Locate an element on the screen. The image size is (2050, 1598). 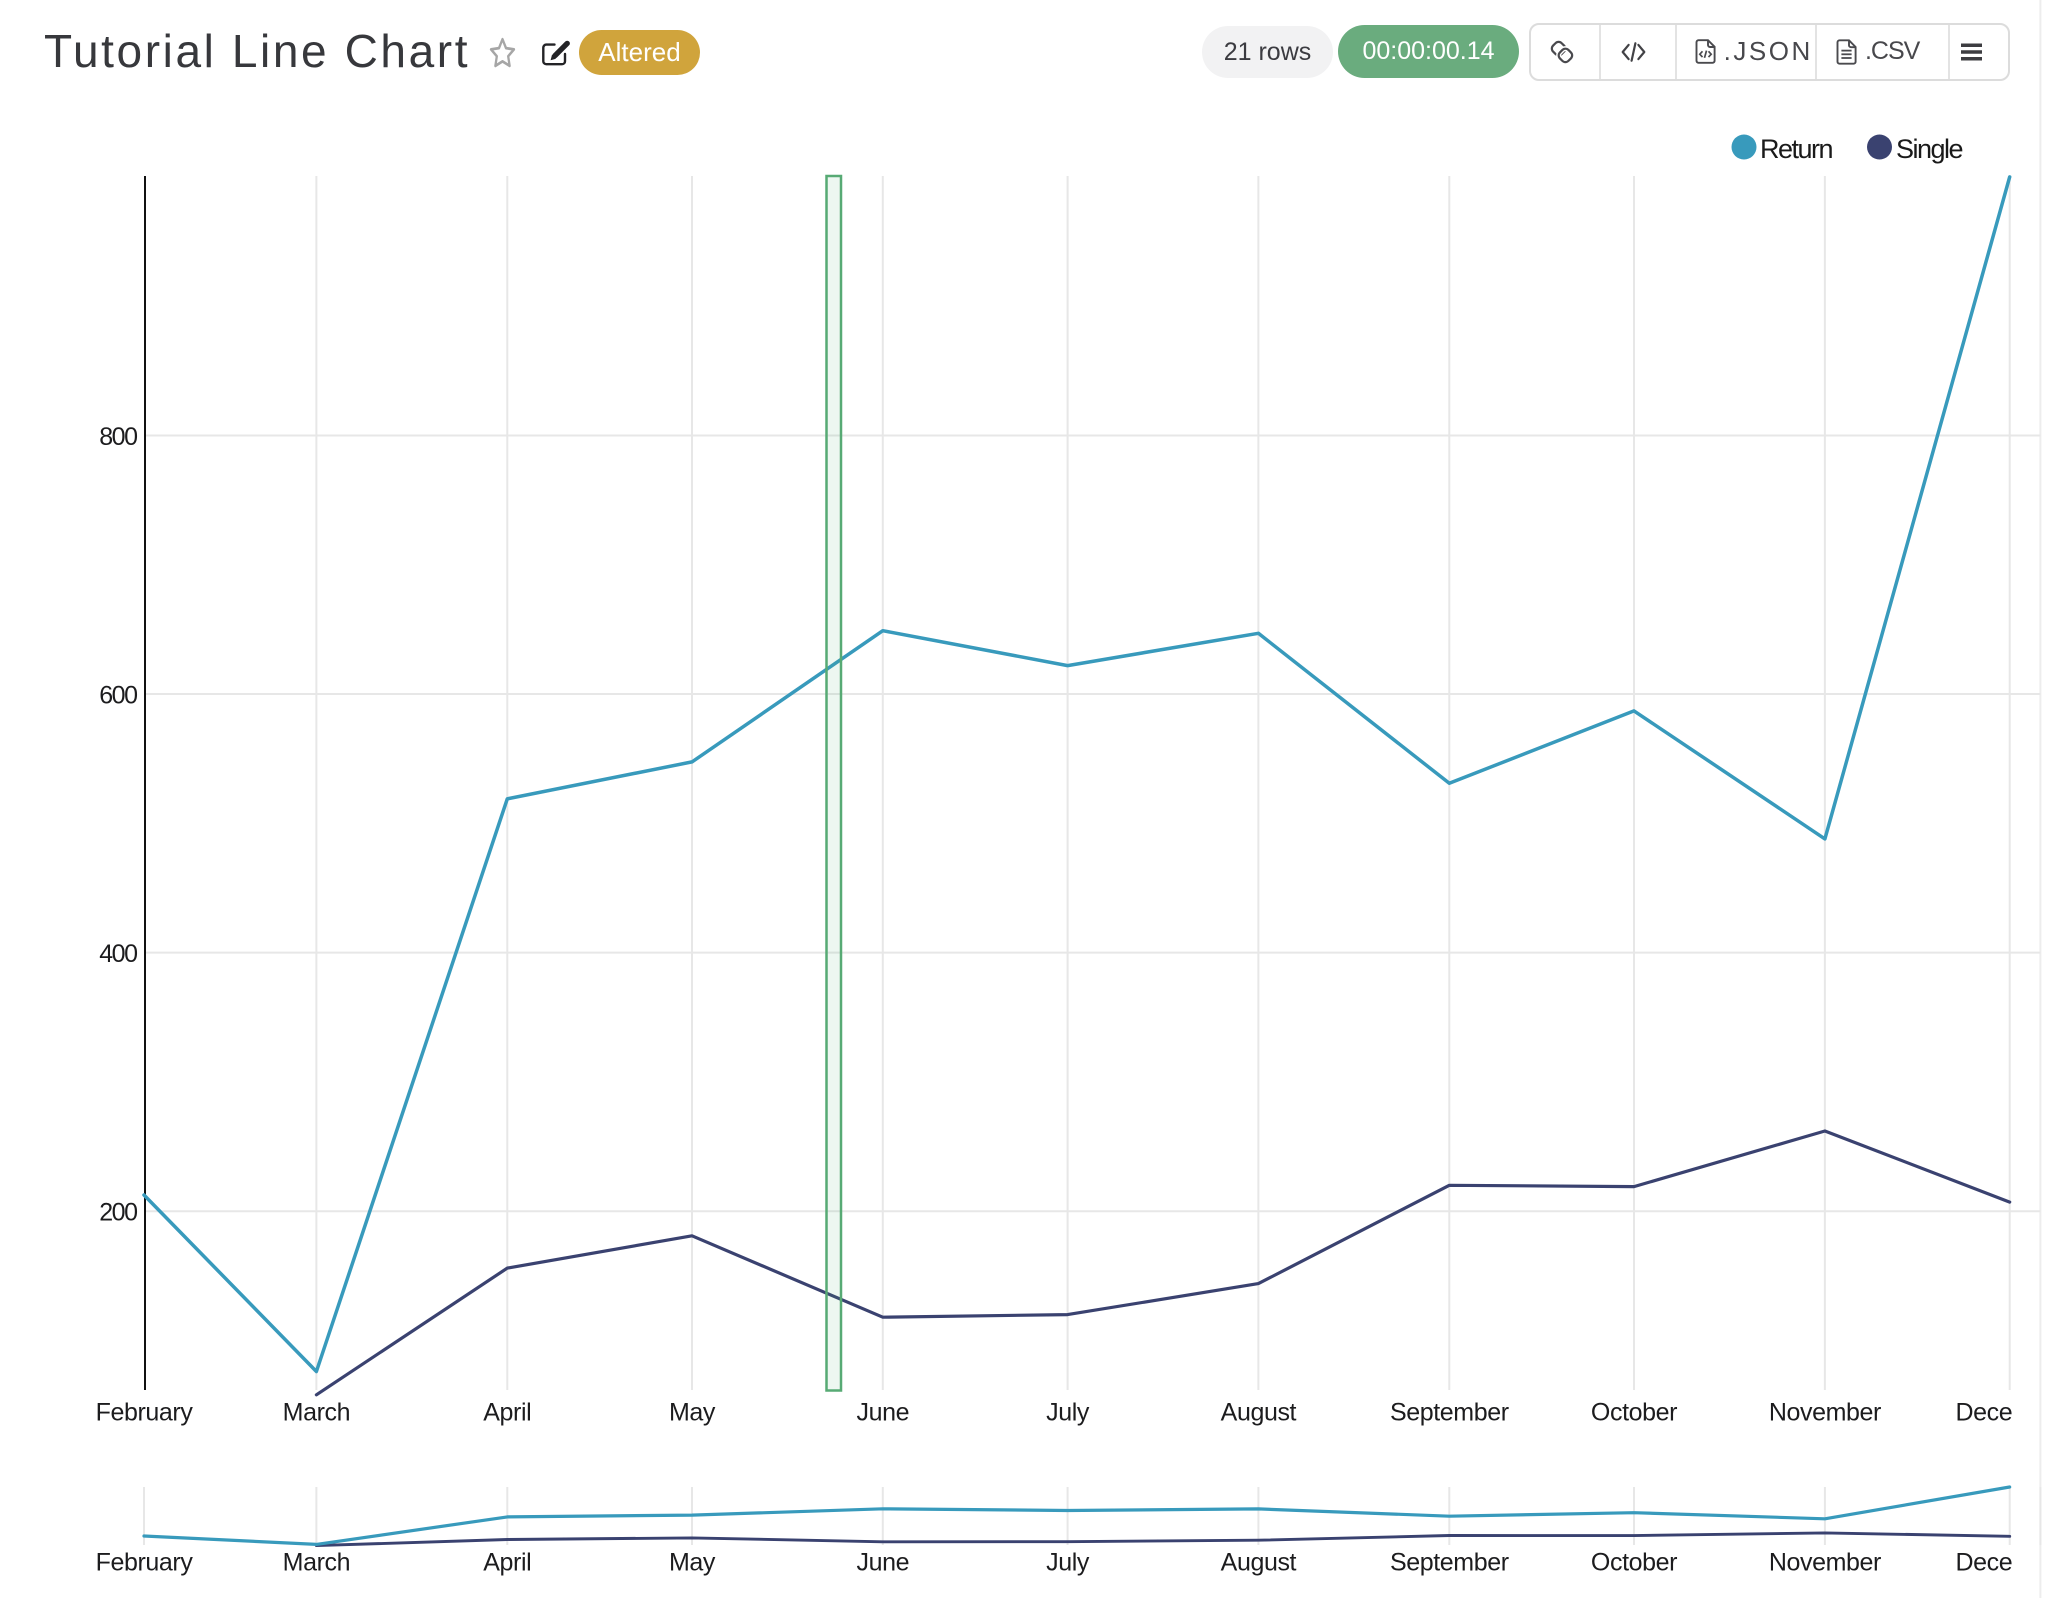
svg-text: 800 is located at coordinates (118, 437).